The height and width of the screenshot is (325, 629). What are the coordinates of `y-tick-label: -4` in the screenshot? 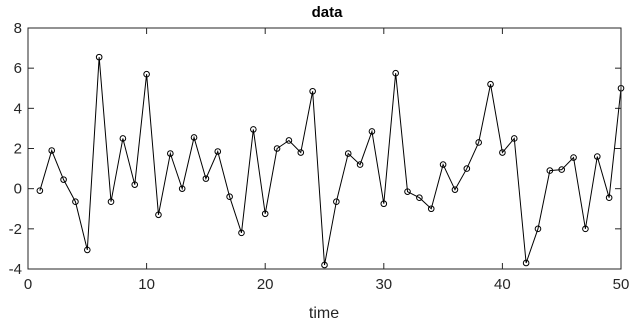 It's located at (15, 269).